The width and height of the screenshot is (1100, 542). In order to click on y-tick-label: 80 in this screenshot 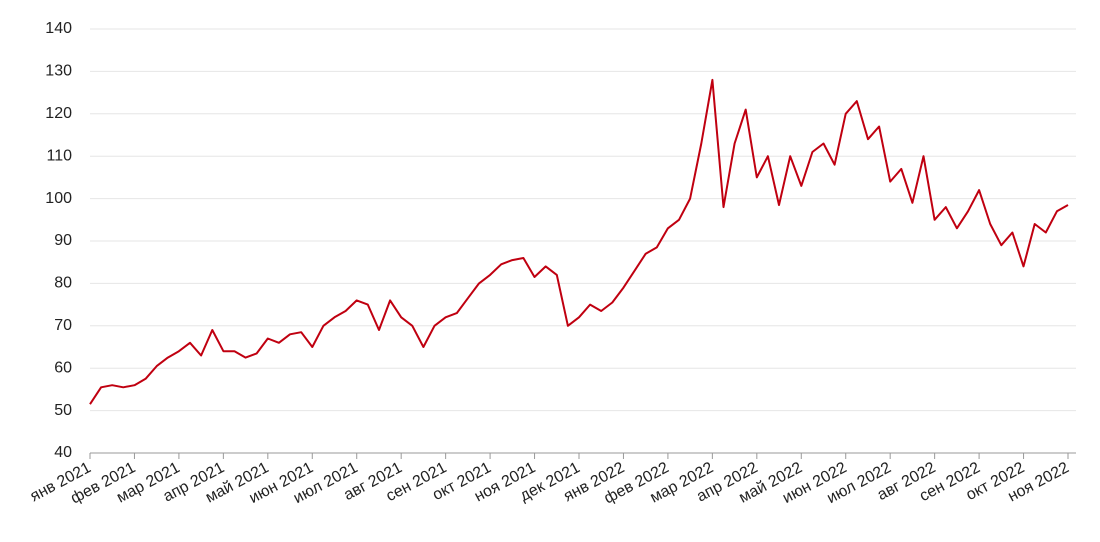, I will do `click(63, 283)`.